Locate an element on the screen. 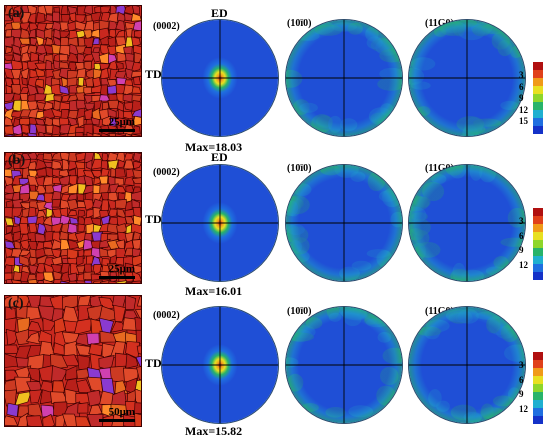 The width and height of the screenshot is (550, 441). pf-label-0002-b: (0002) is located at coordinates (166, 172).